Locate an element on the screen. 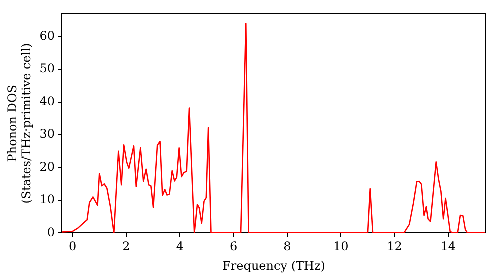  x-axis-title: Frequency (THz) is located at coordinates (274, 265).